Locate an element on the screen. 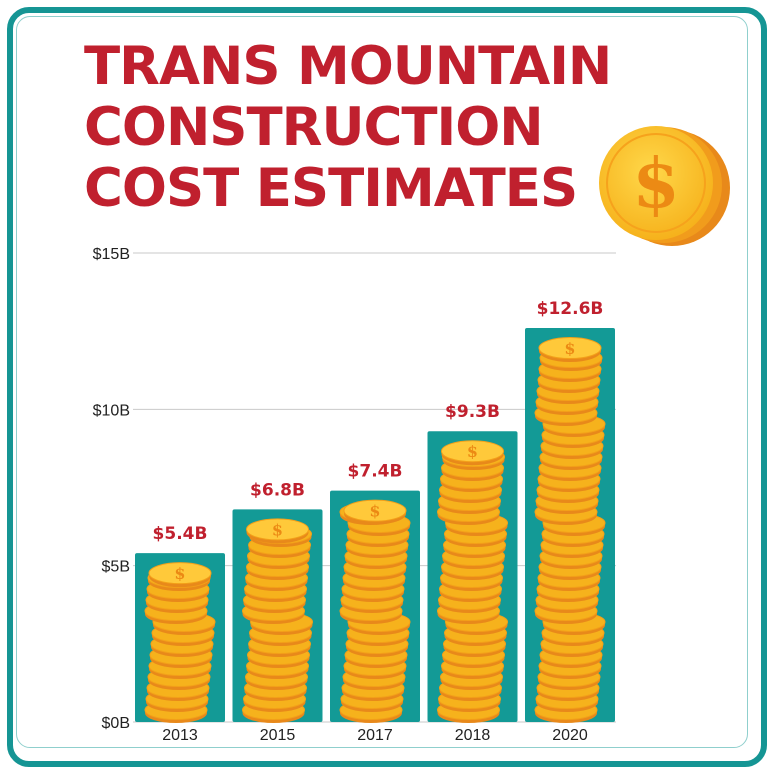  gold-dollar-coin-icon: $ is located at coordinates (664, 186).